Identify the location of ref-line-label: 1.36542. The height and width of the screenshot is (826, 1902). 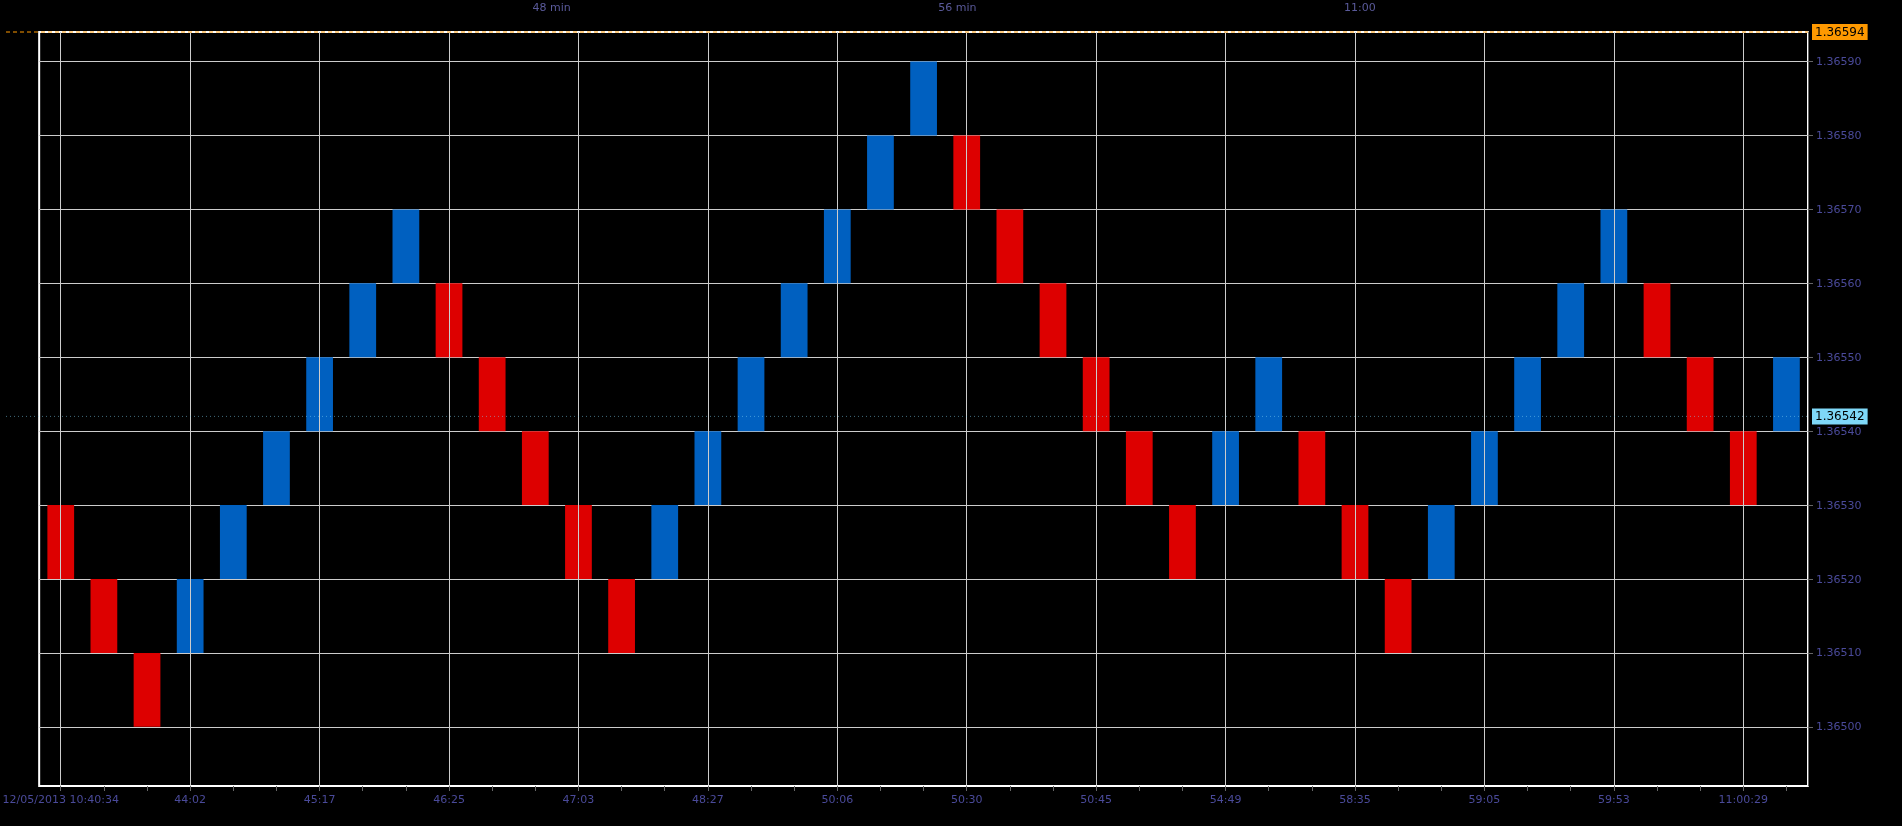
(1840, 416).